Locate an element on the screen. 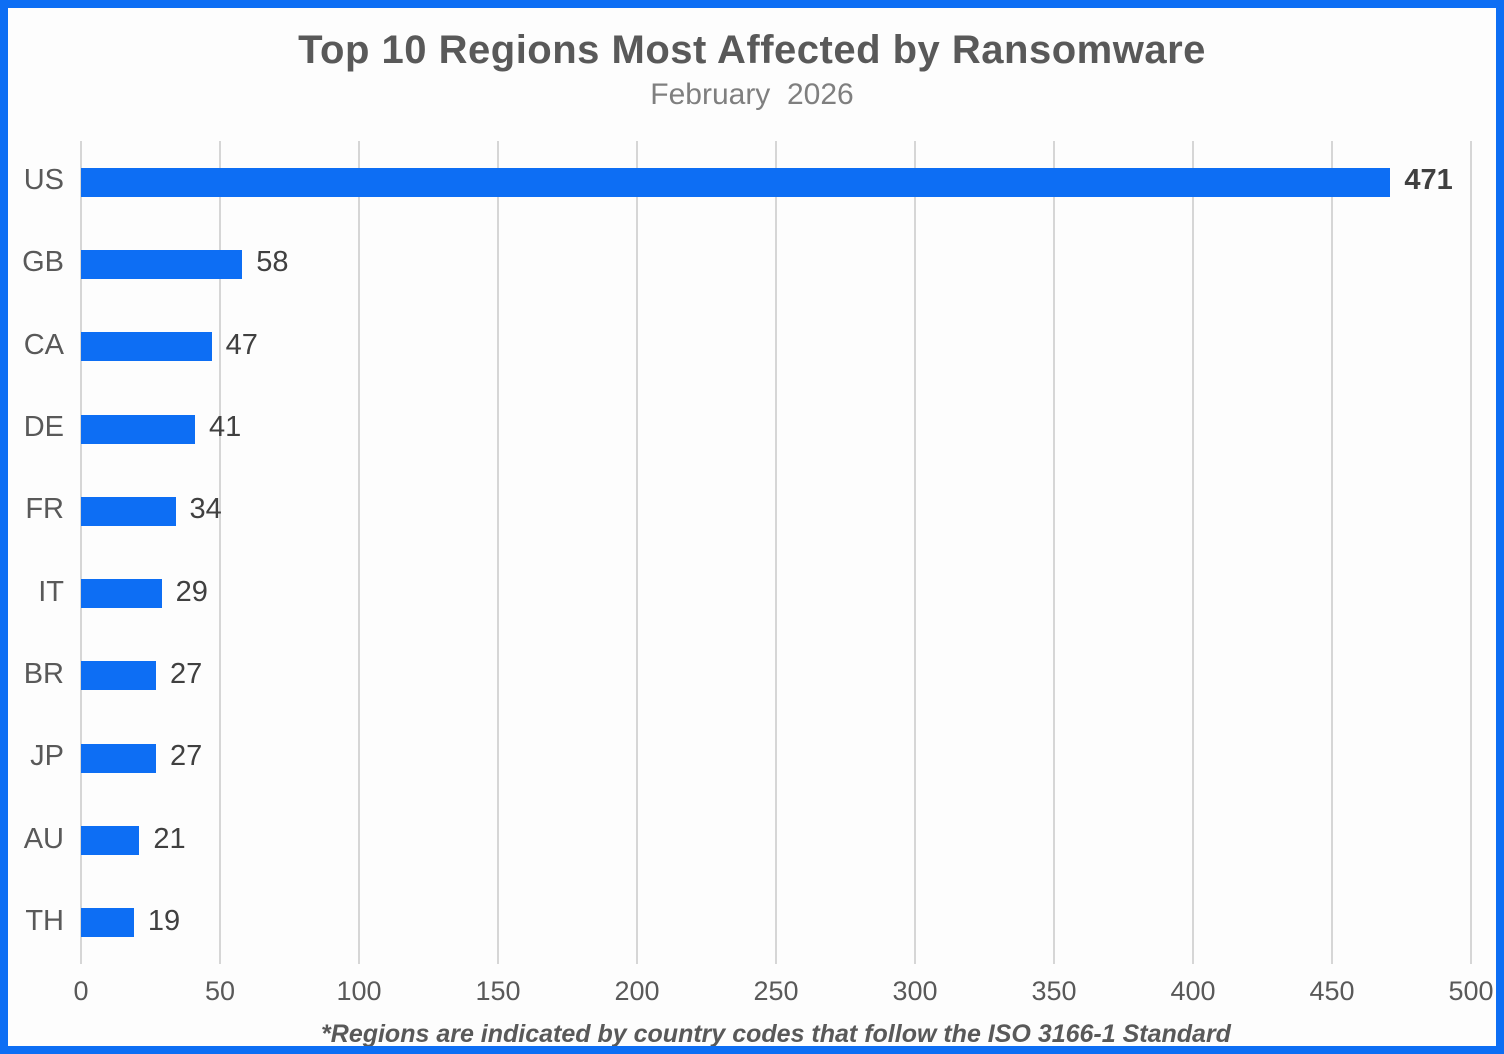 This screenshot has height=1054, width=1504. bar-row-gb: GB 58 is located at coordinates (746, 264).